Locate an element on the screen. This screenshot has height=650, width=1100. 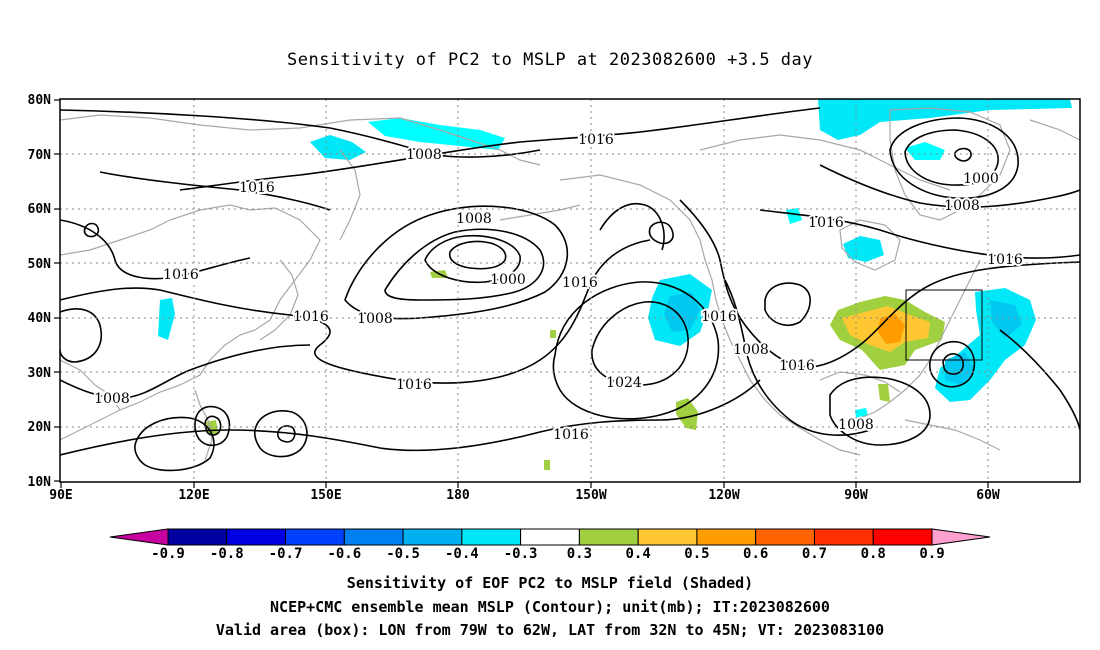
contour-1016-midlat is located at coordinates (355, 311).